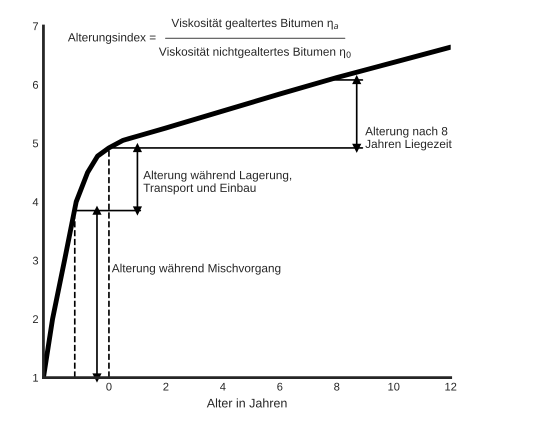 The height and width of the screenshot is (434, 543). Describe the element at coordinates (254, 24) in the screenshot. I see `annotation: Viskosität gealtertes Bitumen η$_{a}$` at that location.